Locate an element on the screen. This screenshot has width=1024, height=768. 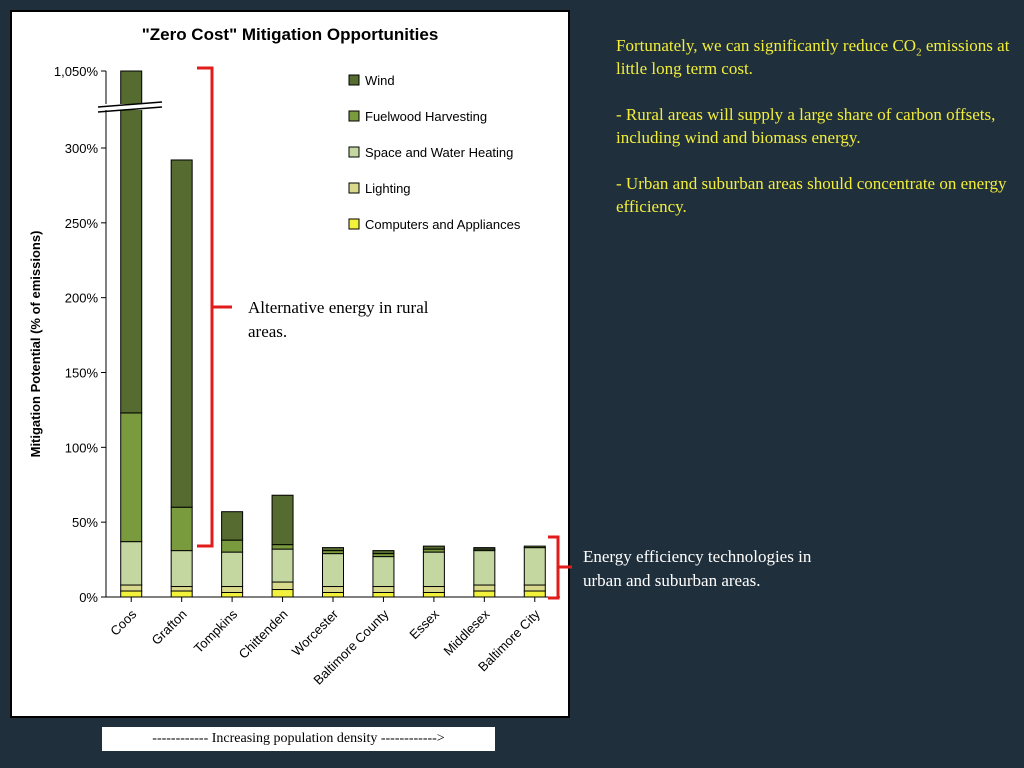
x-category-label: Middlesex is located at coordinates (466, 632).